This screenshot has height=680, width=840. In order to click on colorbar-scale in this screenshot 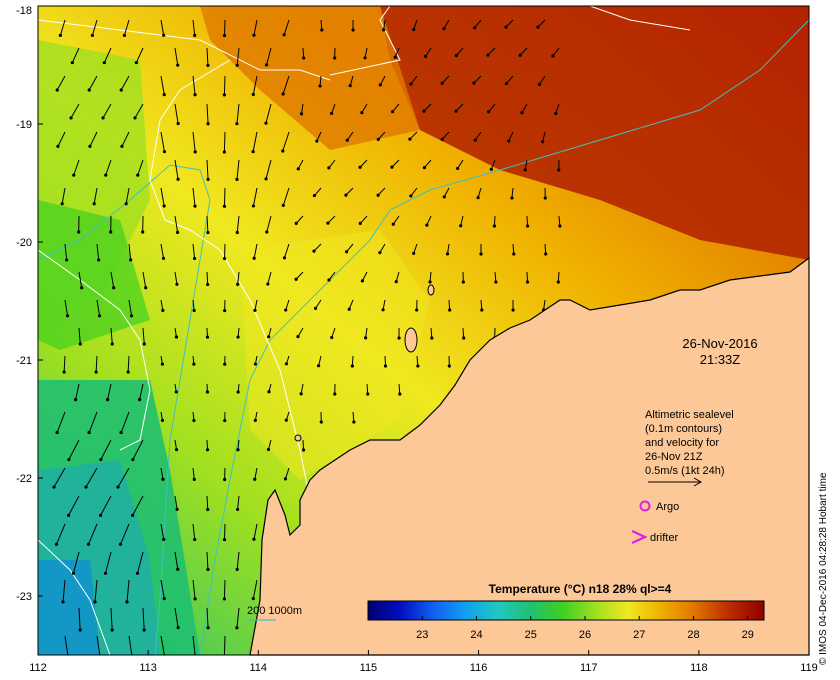, I will do `click(566, 610)`.